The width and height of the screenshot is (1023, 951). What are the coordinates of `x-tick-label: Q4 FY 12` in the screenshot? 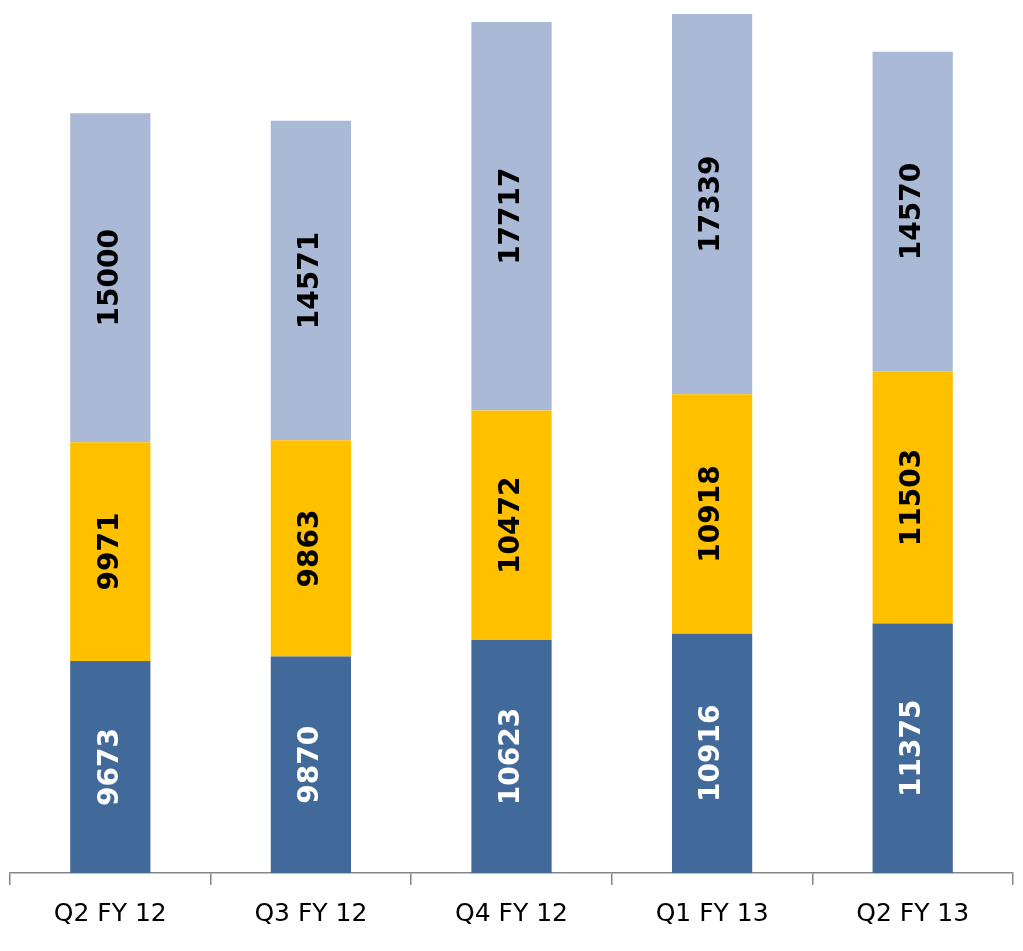 It's located at (511, 912).